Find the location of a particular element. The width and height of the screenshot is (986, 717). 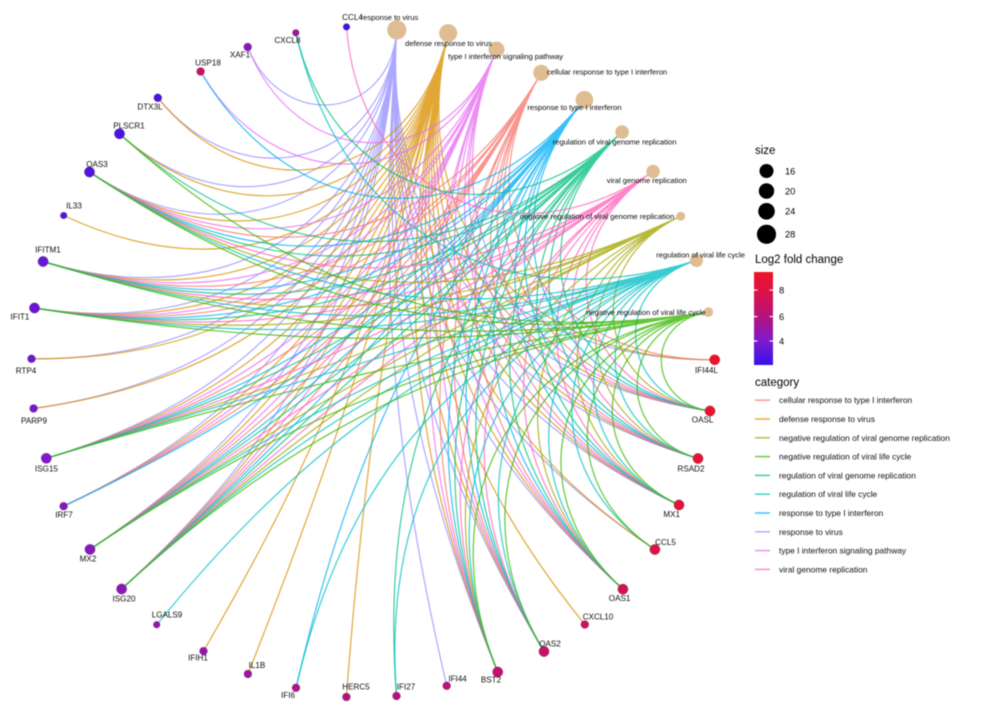

svg-text: IFIH1 is located at coordinates (198, 657).